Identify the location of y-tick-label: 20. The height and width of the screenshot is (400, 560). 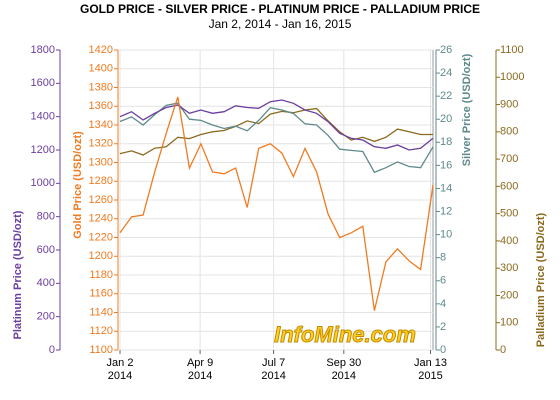
(446, 119).